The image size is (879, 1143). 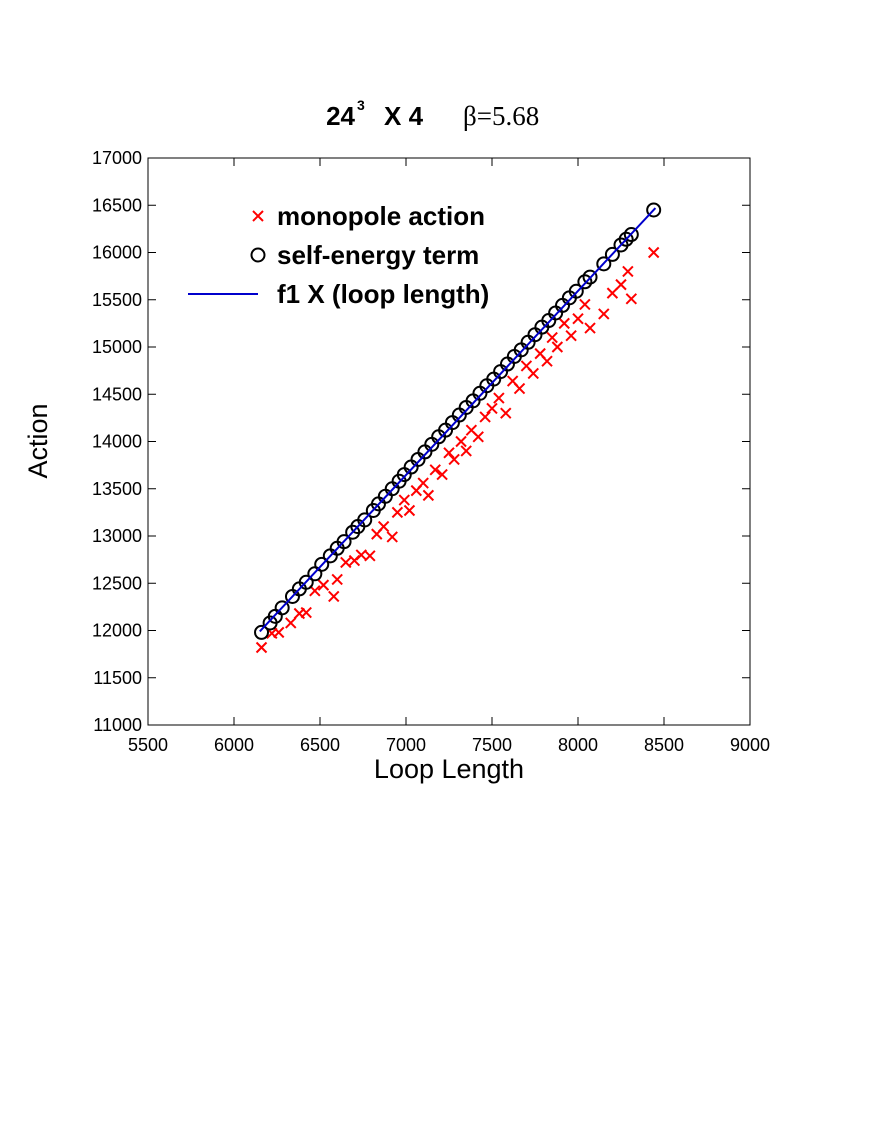 What do you see at coordinates (750, 745) in the screenshot?
I see `x-tick-label: 9000` at bounding box center [750, 745].